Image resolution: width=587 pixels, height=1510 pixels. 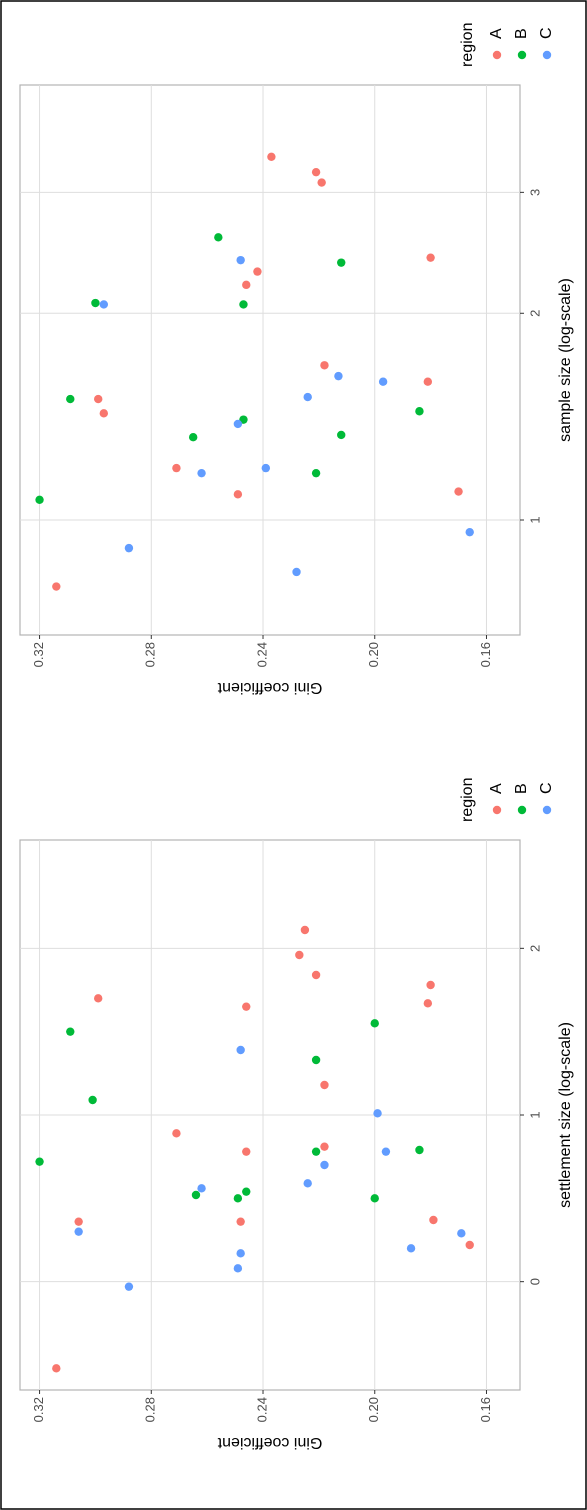 What do you see at coordinates (565, 1115) in the screenshot?
I see `x-axis-title: settlement size (log-scale)` at bounding box center [565, 1115].